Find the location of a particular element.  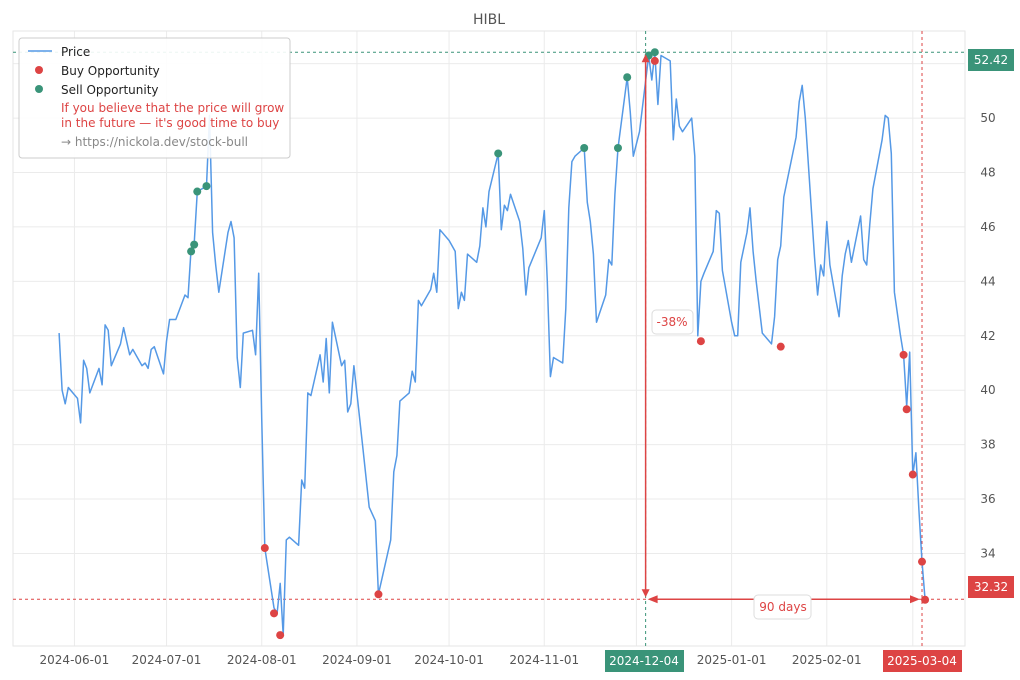

callouts: -38% 90 days is located at coordinates (731, 464).